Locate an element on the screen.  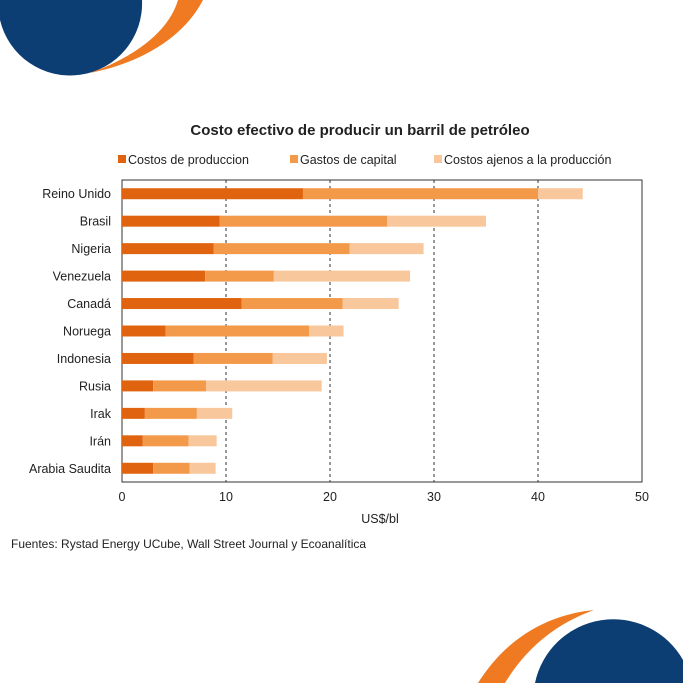
category-label-reino-unido: Reino Unido is located at coordinates (76, 194).